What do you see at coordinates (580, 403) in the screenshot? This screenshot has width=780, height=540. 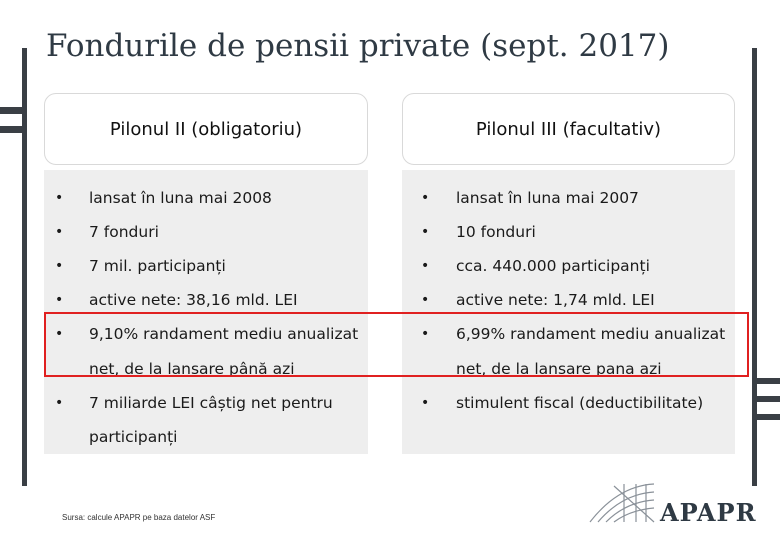 I see `list-item: stimulent fiscal (deductibilitate)` at bounding box center [580, 403].